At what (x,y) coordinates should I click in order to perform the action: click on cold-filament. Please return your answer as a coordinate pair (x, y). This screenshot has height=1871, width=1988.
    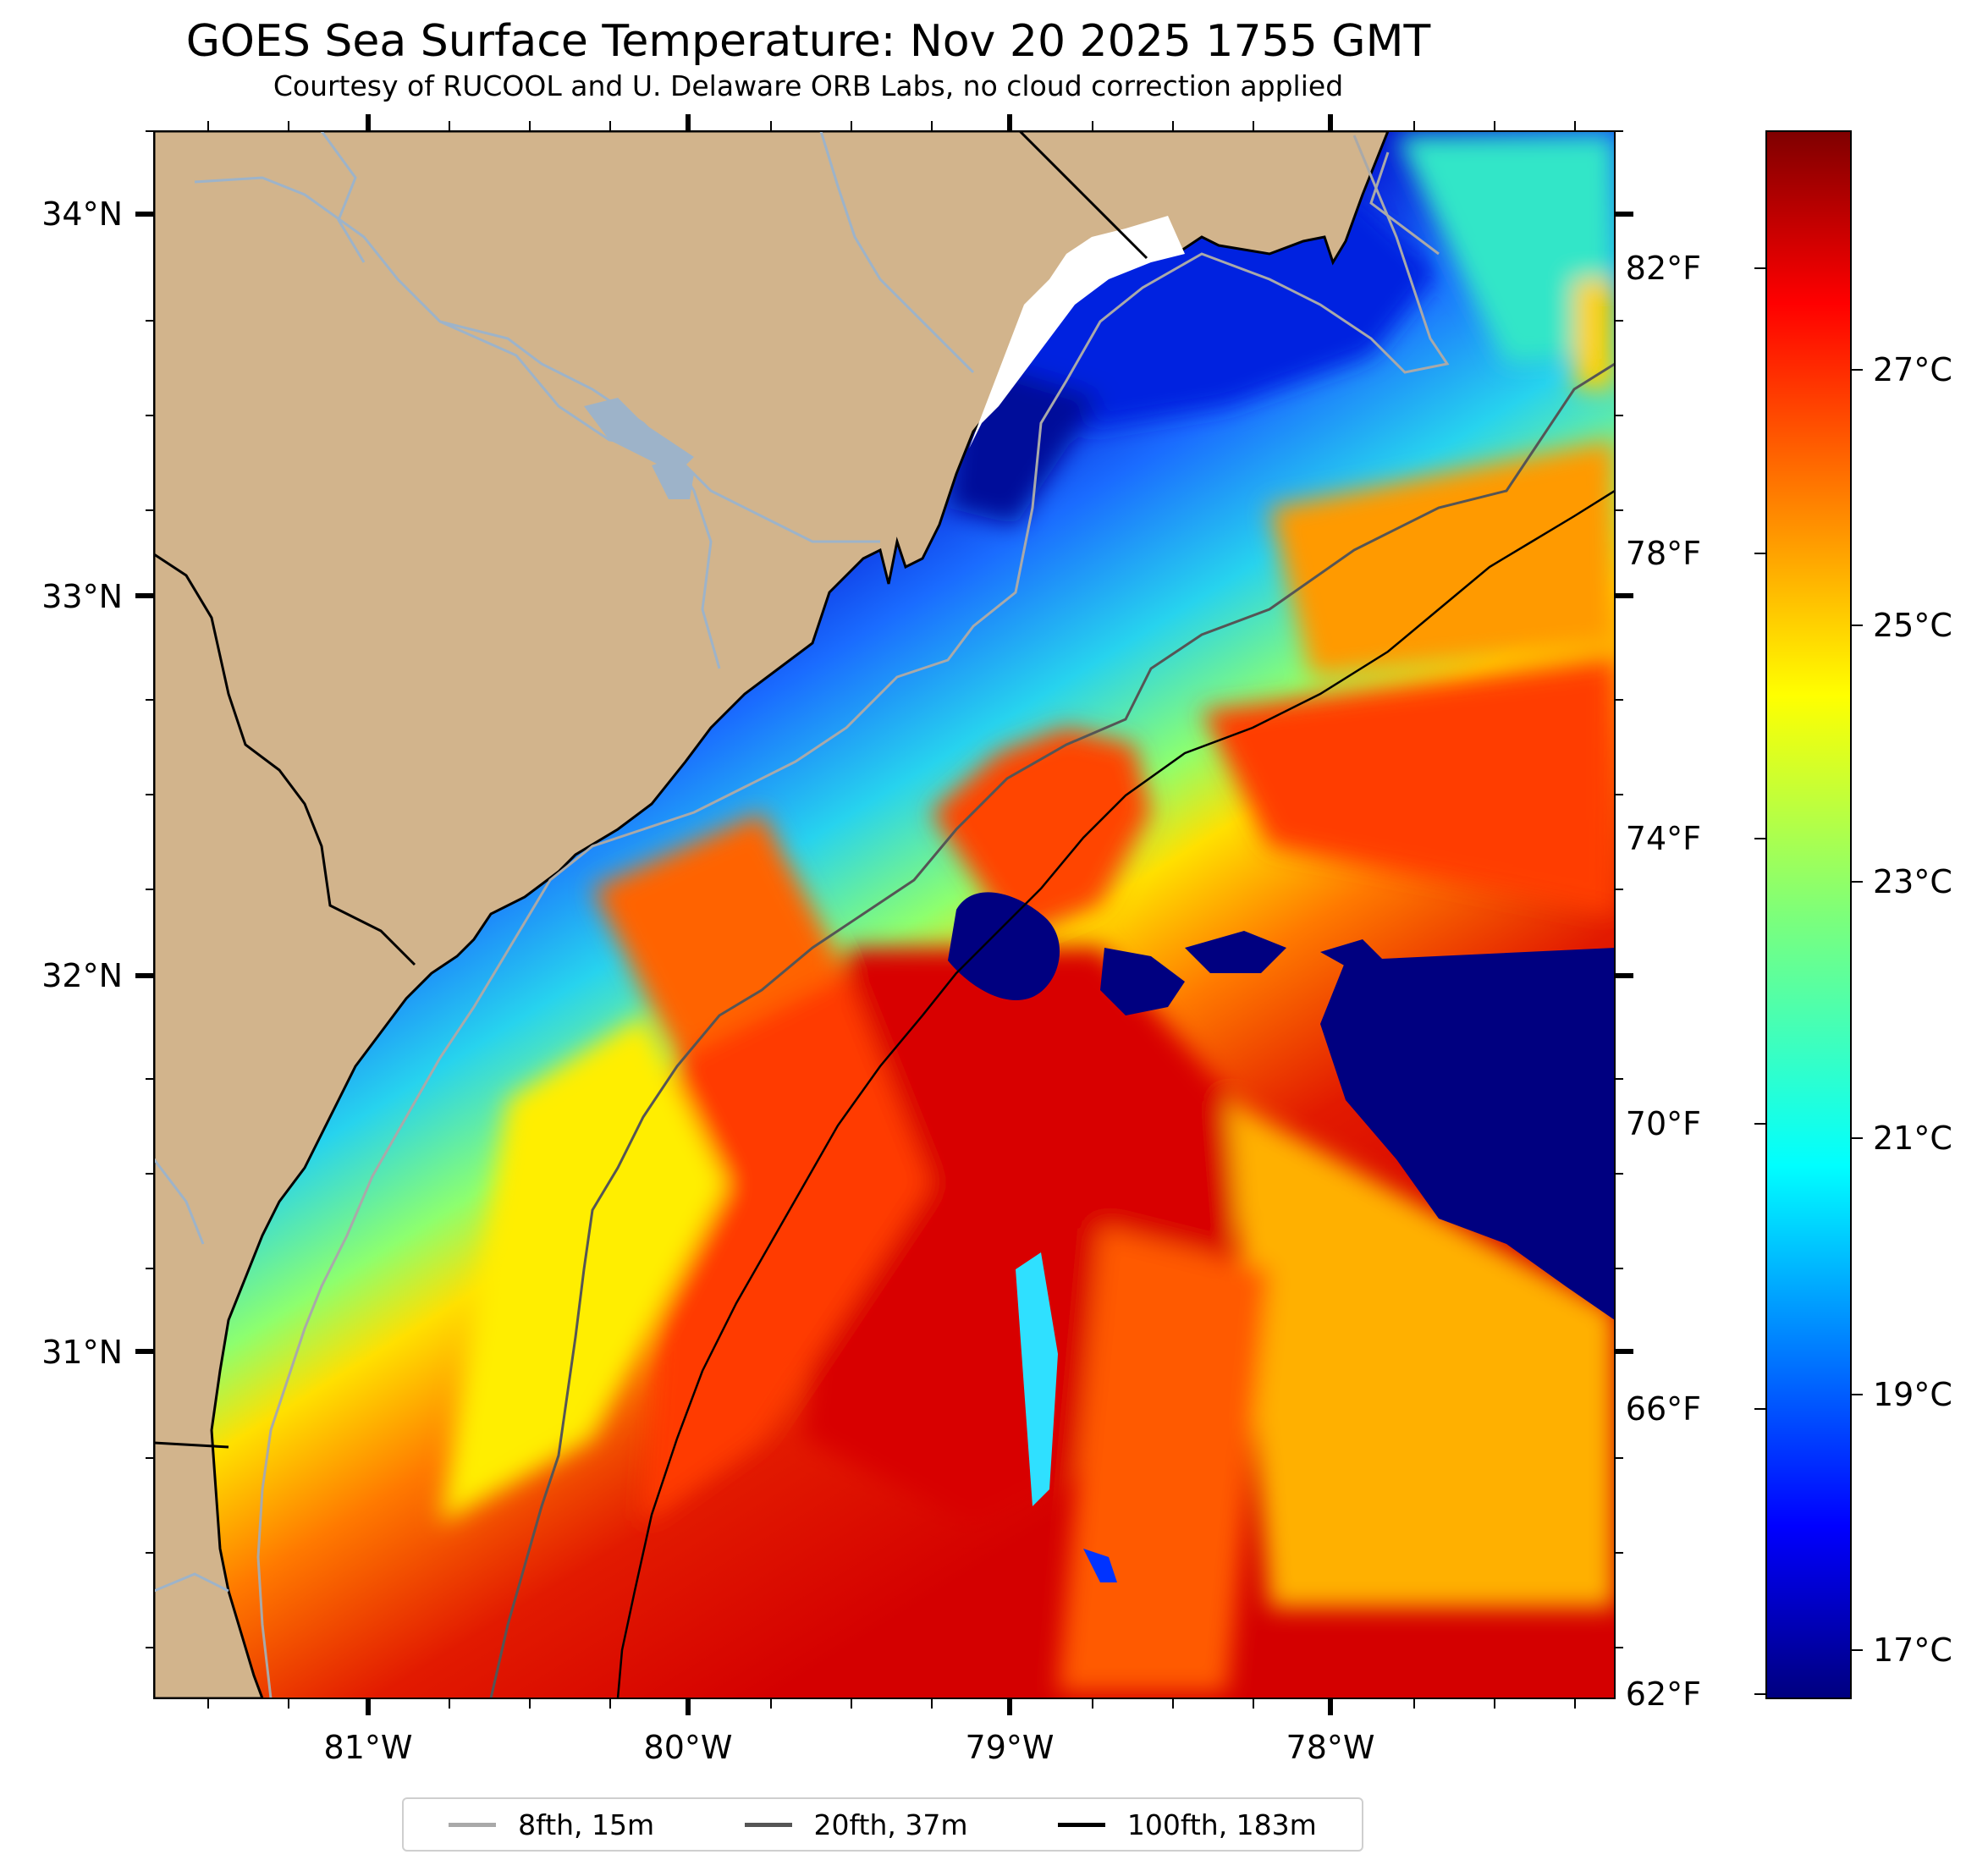
    Looking at the image, I should click on (1281, 1237).